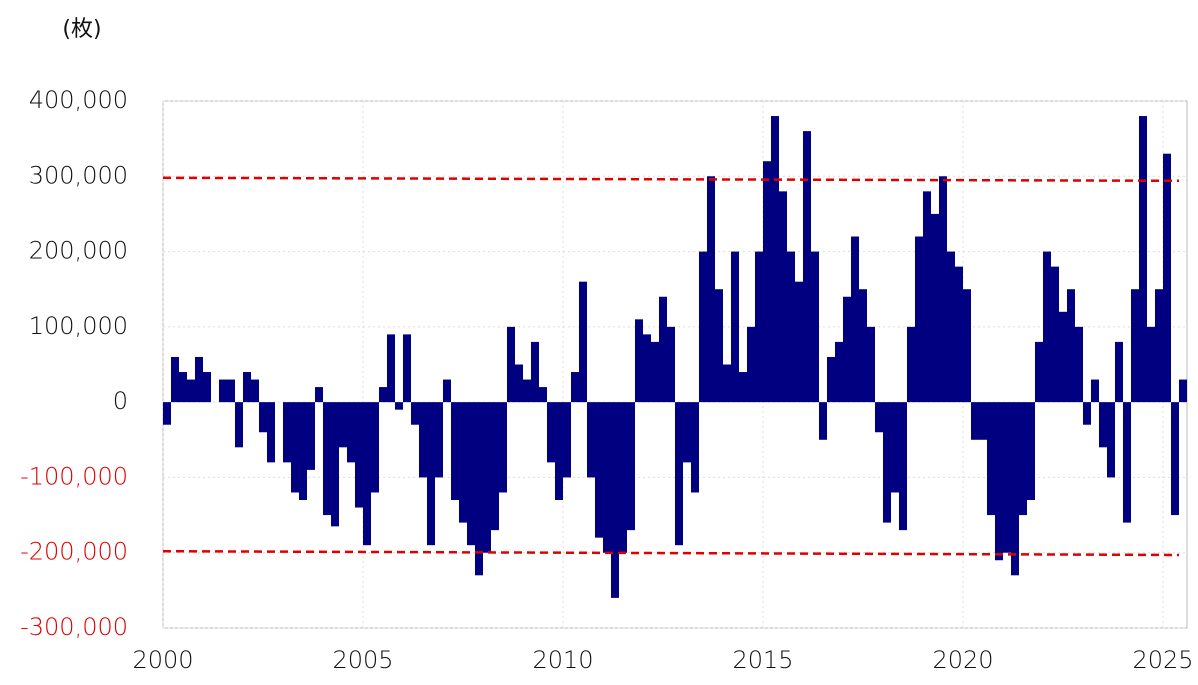 Image resolution: width=1198 pixels, height=685 pixels. Describe the element at coordinates (78, 175) in the screenshot. I see `y-tick-label: 300,000` at that location.